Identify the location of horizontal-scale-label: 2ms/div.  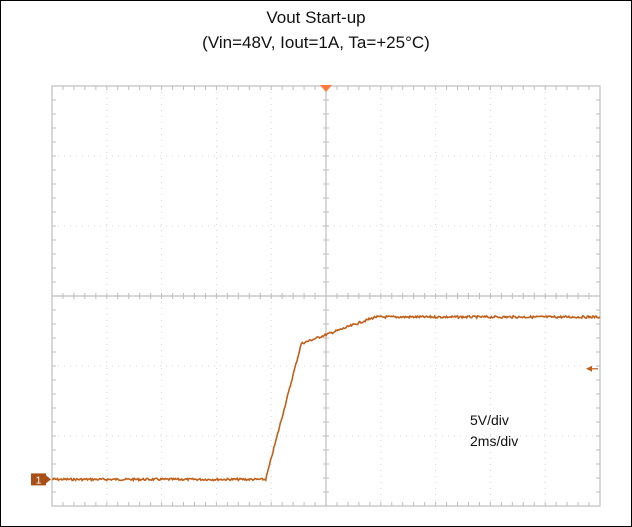
(494, 441).